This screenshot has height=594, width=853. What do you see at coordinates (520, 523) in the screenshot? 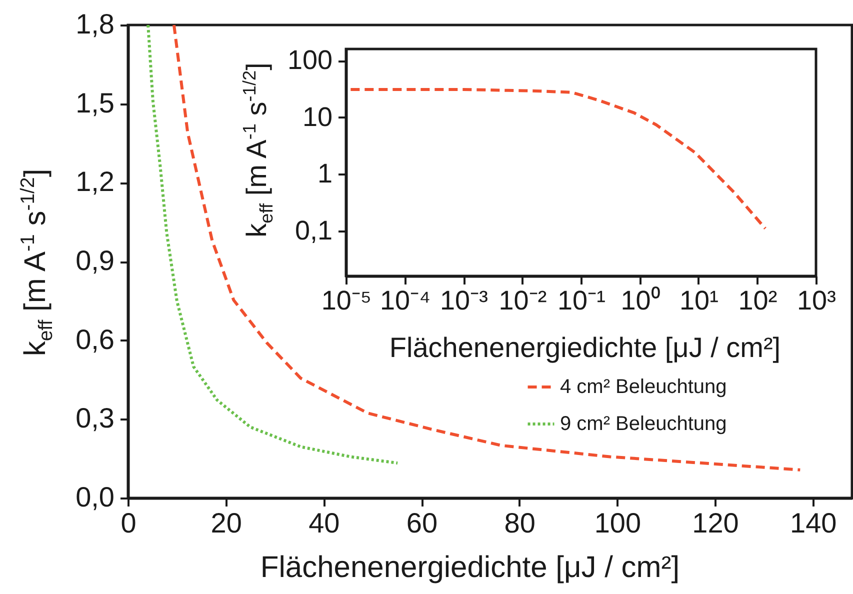
I see `x-tick-label: 80` at bounding box center [520, 523].